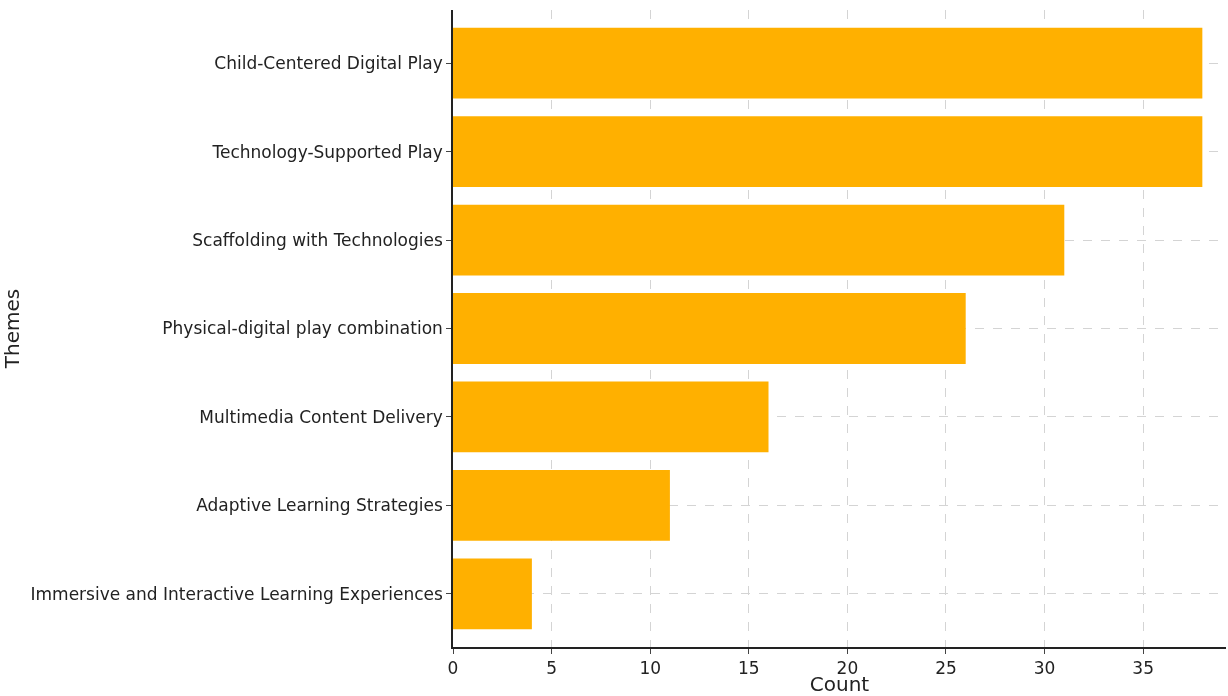  What do you see at coordinates (748, 668) in the screenshot?
I see `x-tick-label: 15` at bounding box center [748, 668].